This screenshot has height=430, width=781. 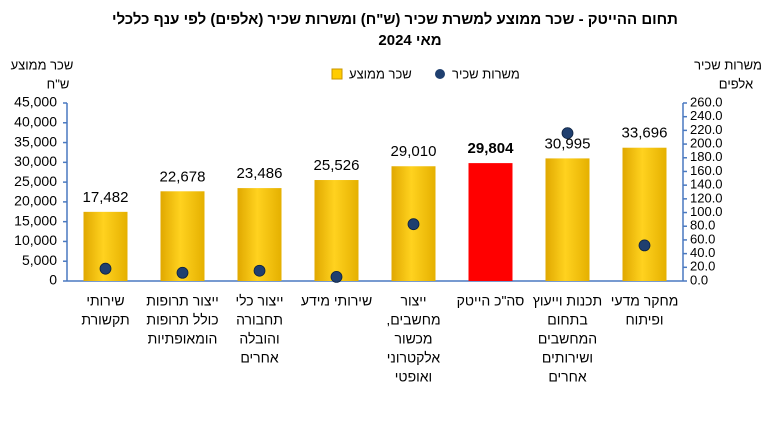 I want to click on y-axis-label: שכר ממוצע, so click(x=42, y=64).